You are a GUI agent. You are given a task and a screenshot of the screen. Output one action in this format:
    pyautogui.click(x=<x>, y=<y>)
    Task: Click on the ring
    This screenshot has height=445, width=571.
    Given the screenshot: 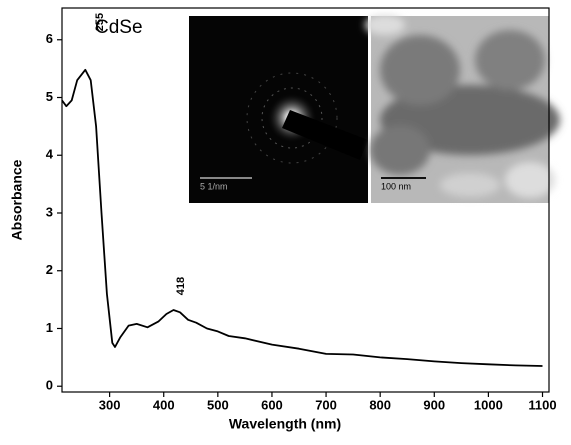 What is the action you would take?
    pyautogui.click(x=292, y=118)
    